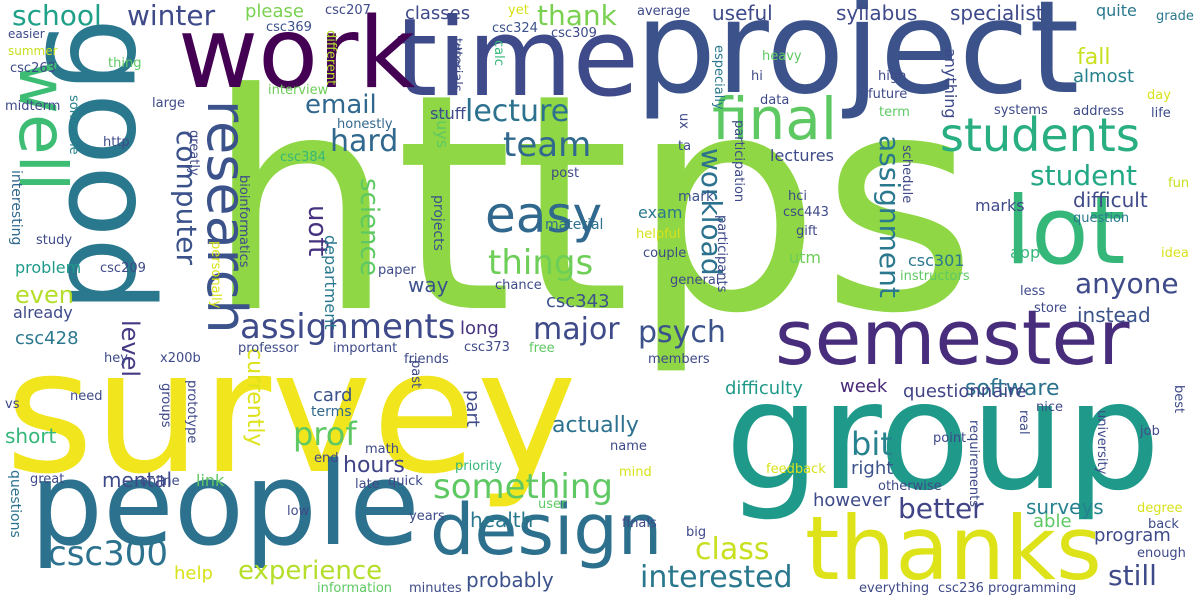 The image size is (1200, 600). Describe the element at coordinates (274, 11) in the screenshot. I see `word: please` at that location.